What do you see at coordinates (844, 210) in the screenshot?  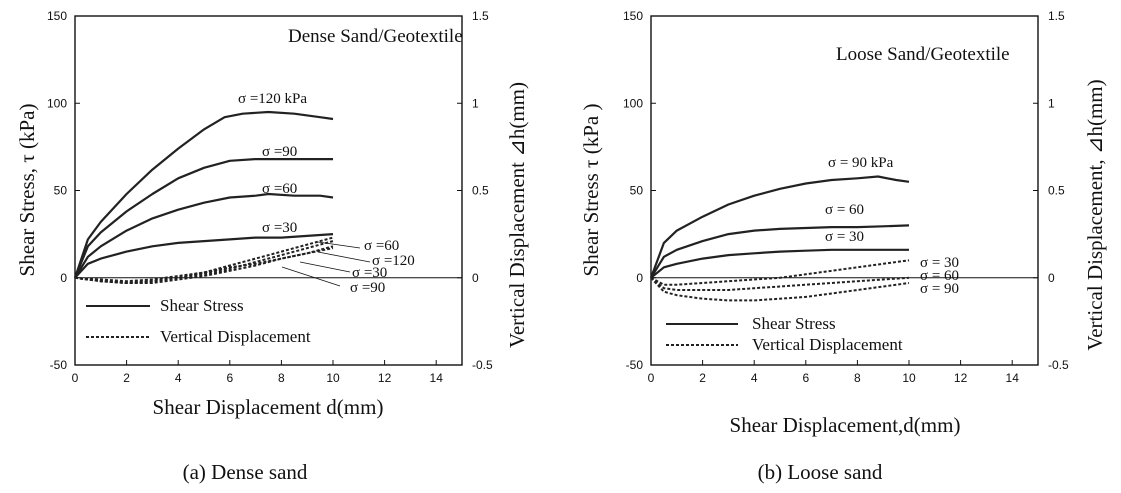 I see `series-label-shear-60: σ = 60` at bounding box center [844, 210].